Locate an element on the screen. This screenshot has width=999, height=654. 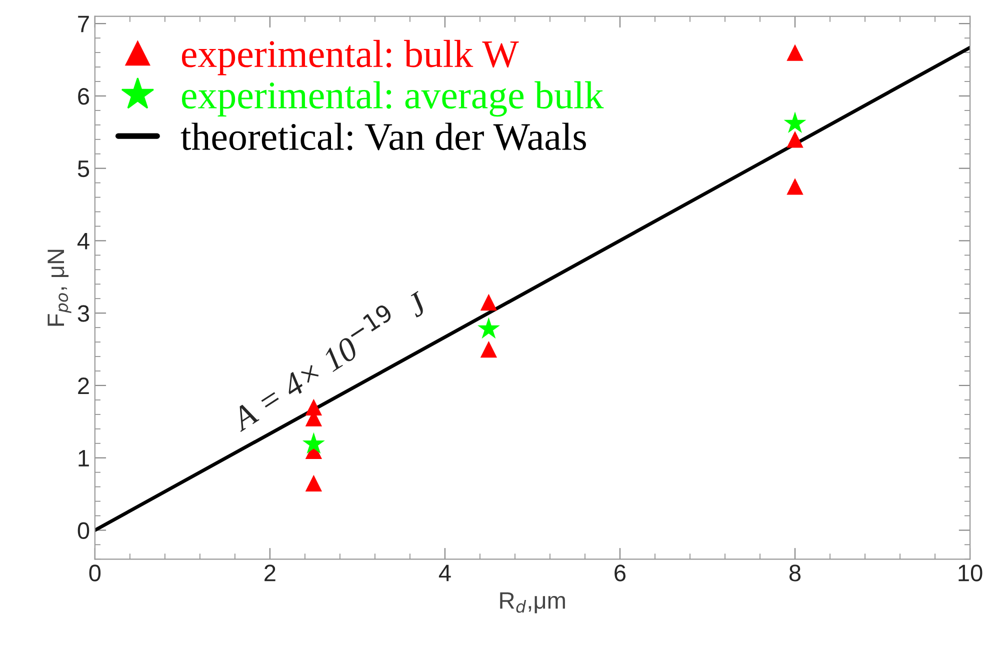
y-tick-label: 4 is located at coordinates (83, 241).